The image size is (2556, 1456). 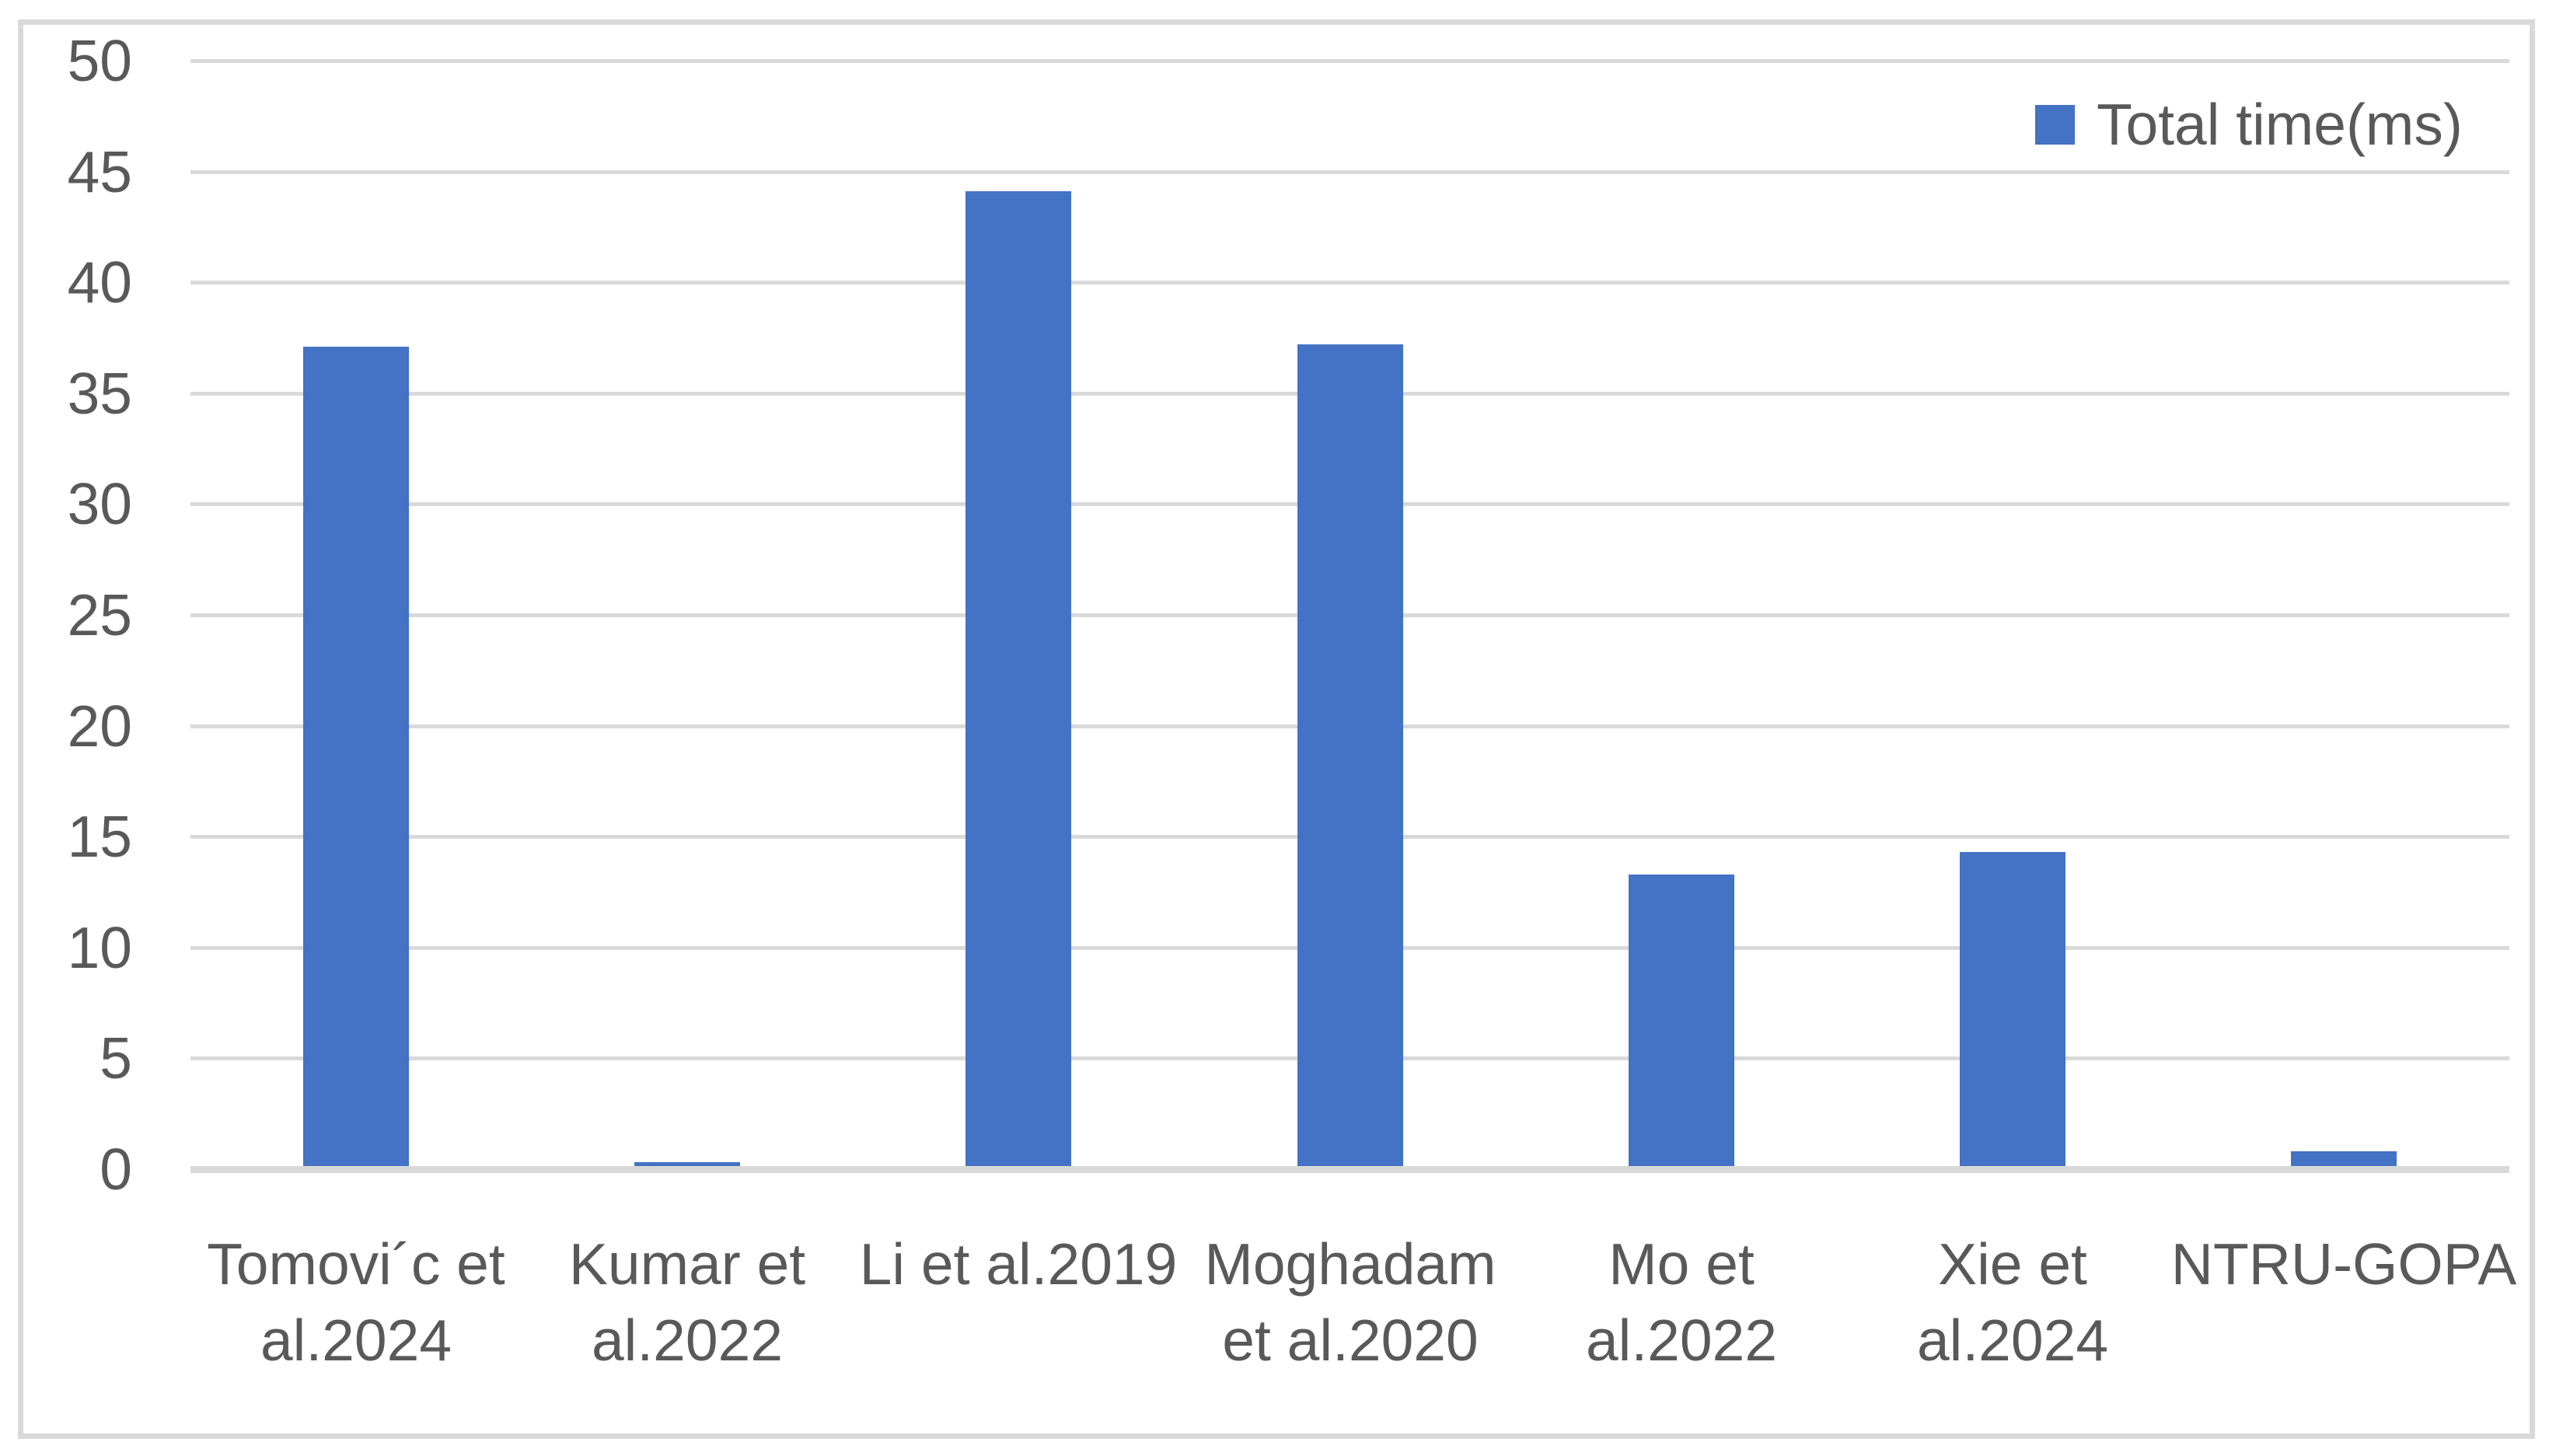 What do you see at coordinates (1349, 1169) in the screenshot?
I see `x-axis-line` at bounding box center [1349, 1169].